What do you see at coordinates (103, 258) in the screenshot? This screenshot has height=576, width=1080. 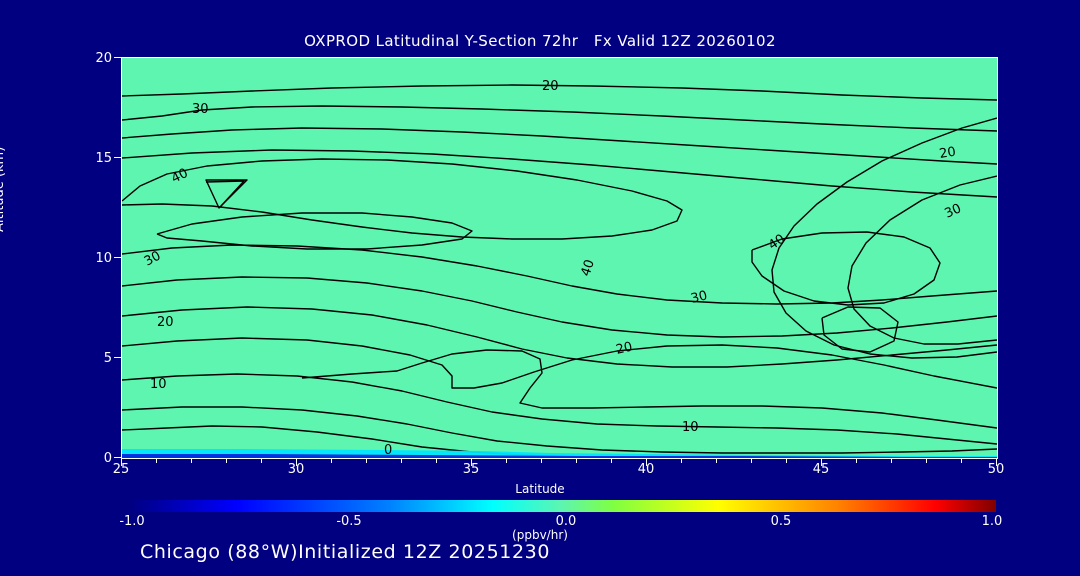 I see `y-tick-10: 10` at bounding box center [103, 258].